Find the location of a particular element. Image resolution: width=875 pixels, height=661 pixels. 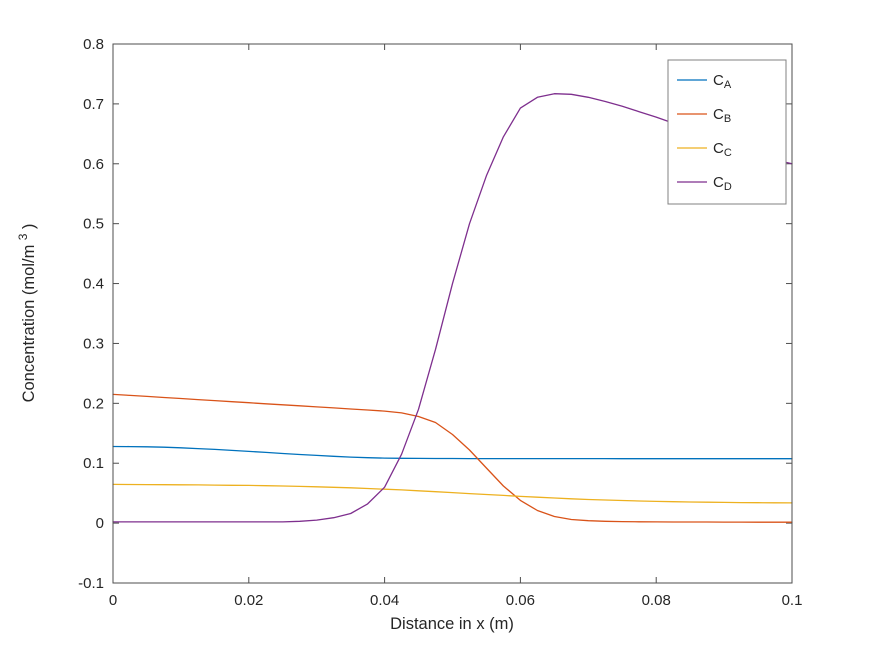

y-tick-label: 0 is located at coordinates (100, 523).